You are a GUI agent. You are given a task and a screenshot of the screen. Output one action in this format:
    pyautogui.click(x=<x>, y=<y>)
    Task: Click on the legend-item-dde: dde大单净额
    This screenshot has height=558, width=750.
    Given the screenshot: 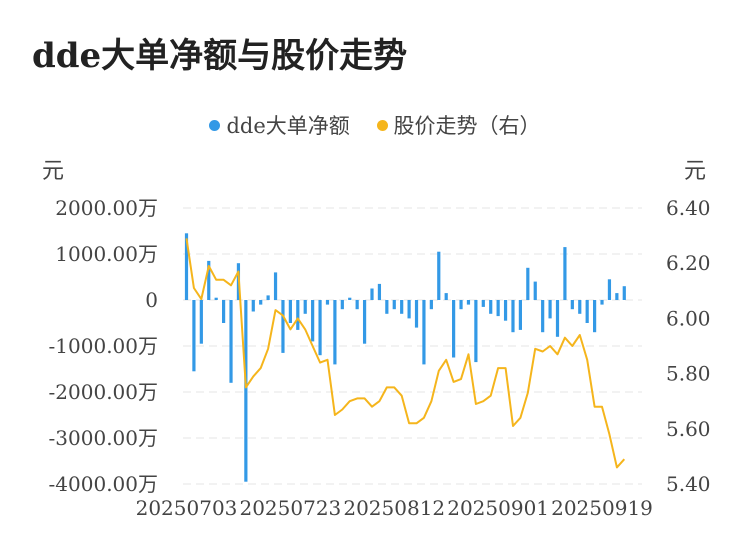 What is the action you would take?
    pyautogui.click(x=279, y=125)
    